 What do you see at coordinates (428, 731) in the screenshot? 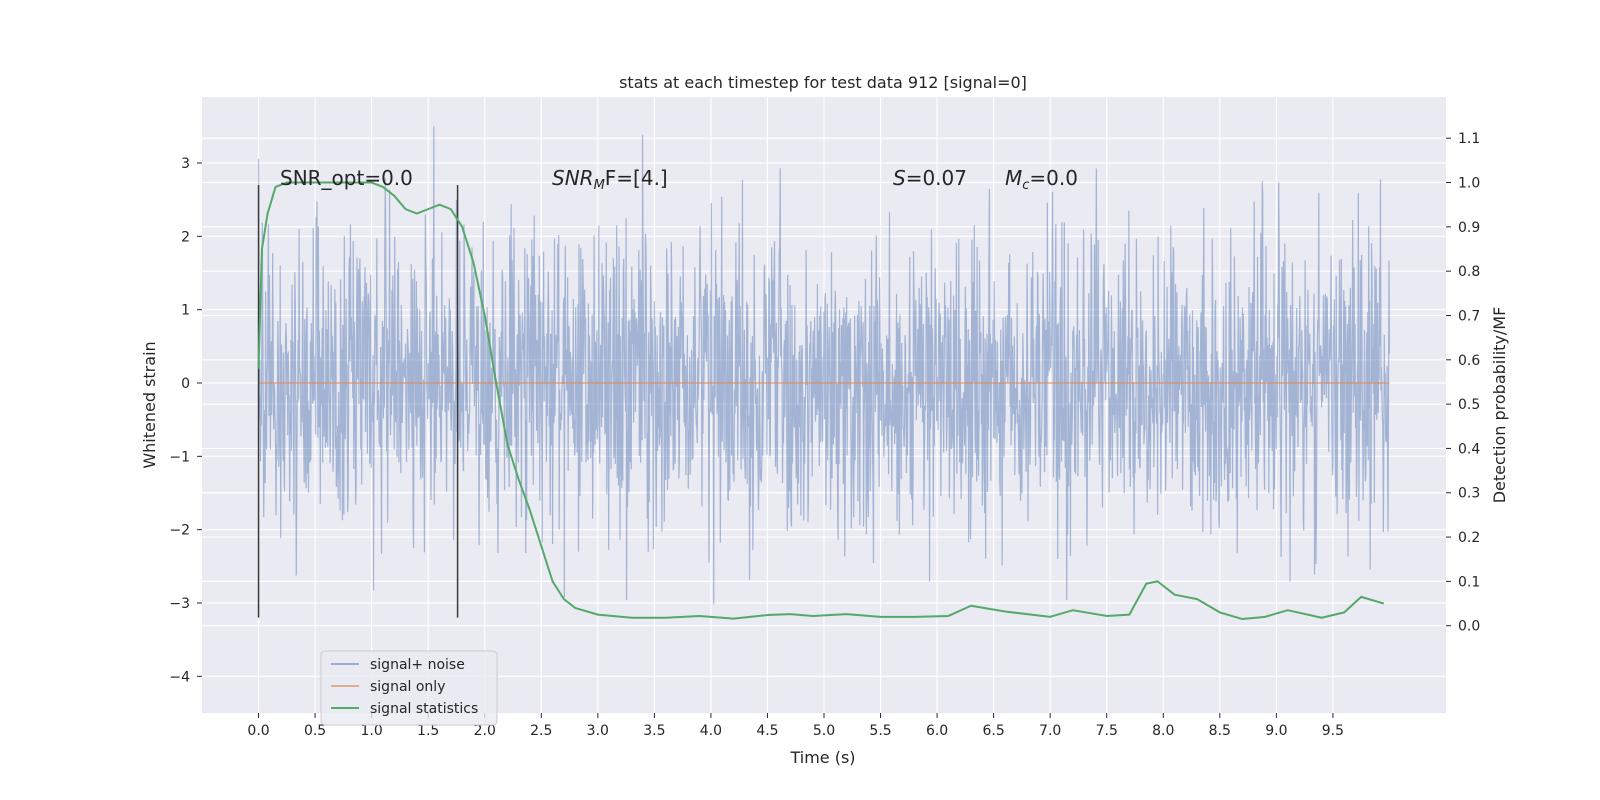
I see `x-tick-label: 1.5` at bounding box center [428, 731].